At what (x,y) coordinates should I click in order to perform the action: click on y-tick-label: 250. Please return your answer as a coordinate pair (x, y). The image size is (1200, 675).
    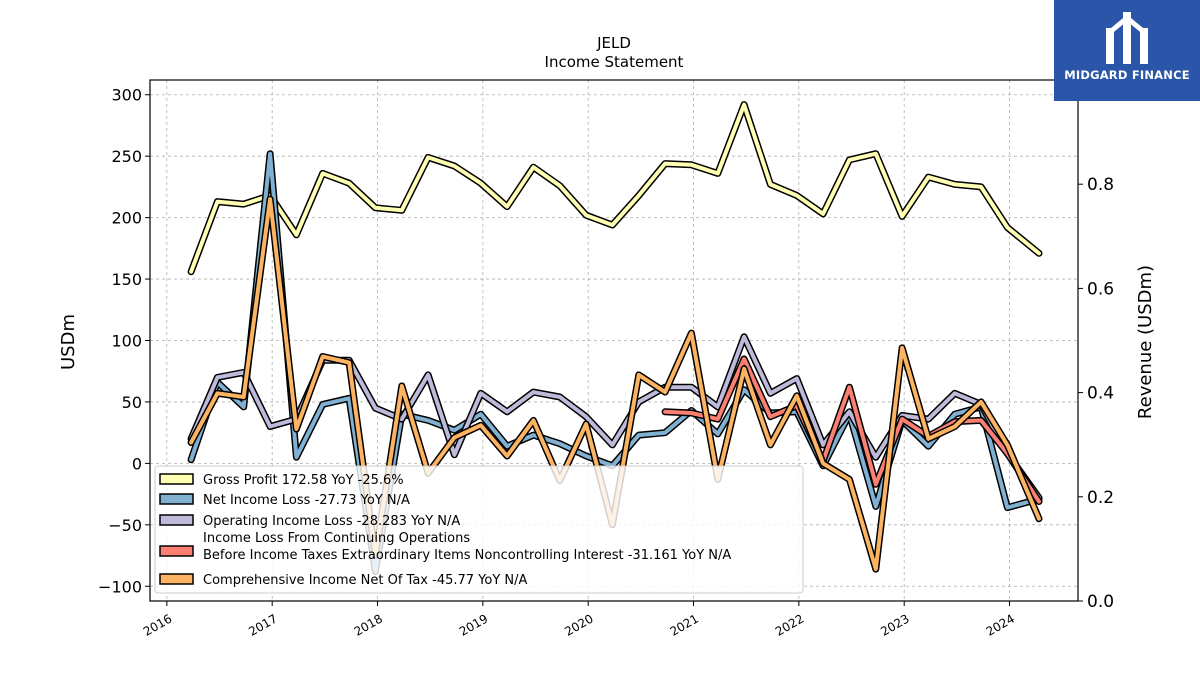
    Looking at the image, I should click on (126, 156).